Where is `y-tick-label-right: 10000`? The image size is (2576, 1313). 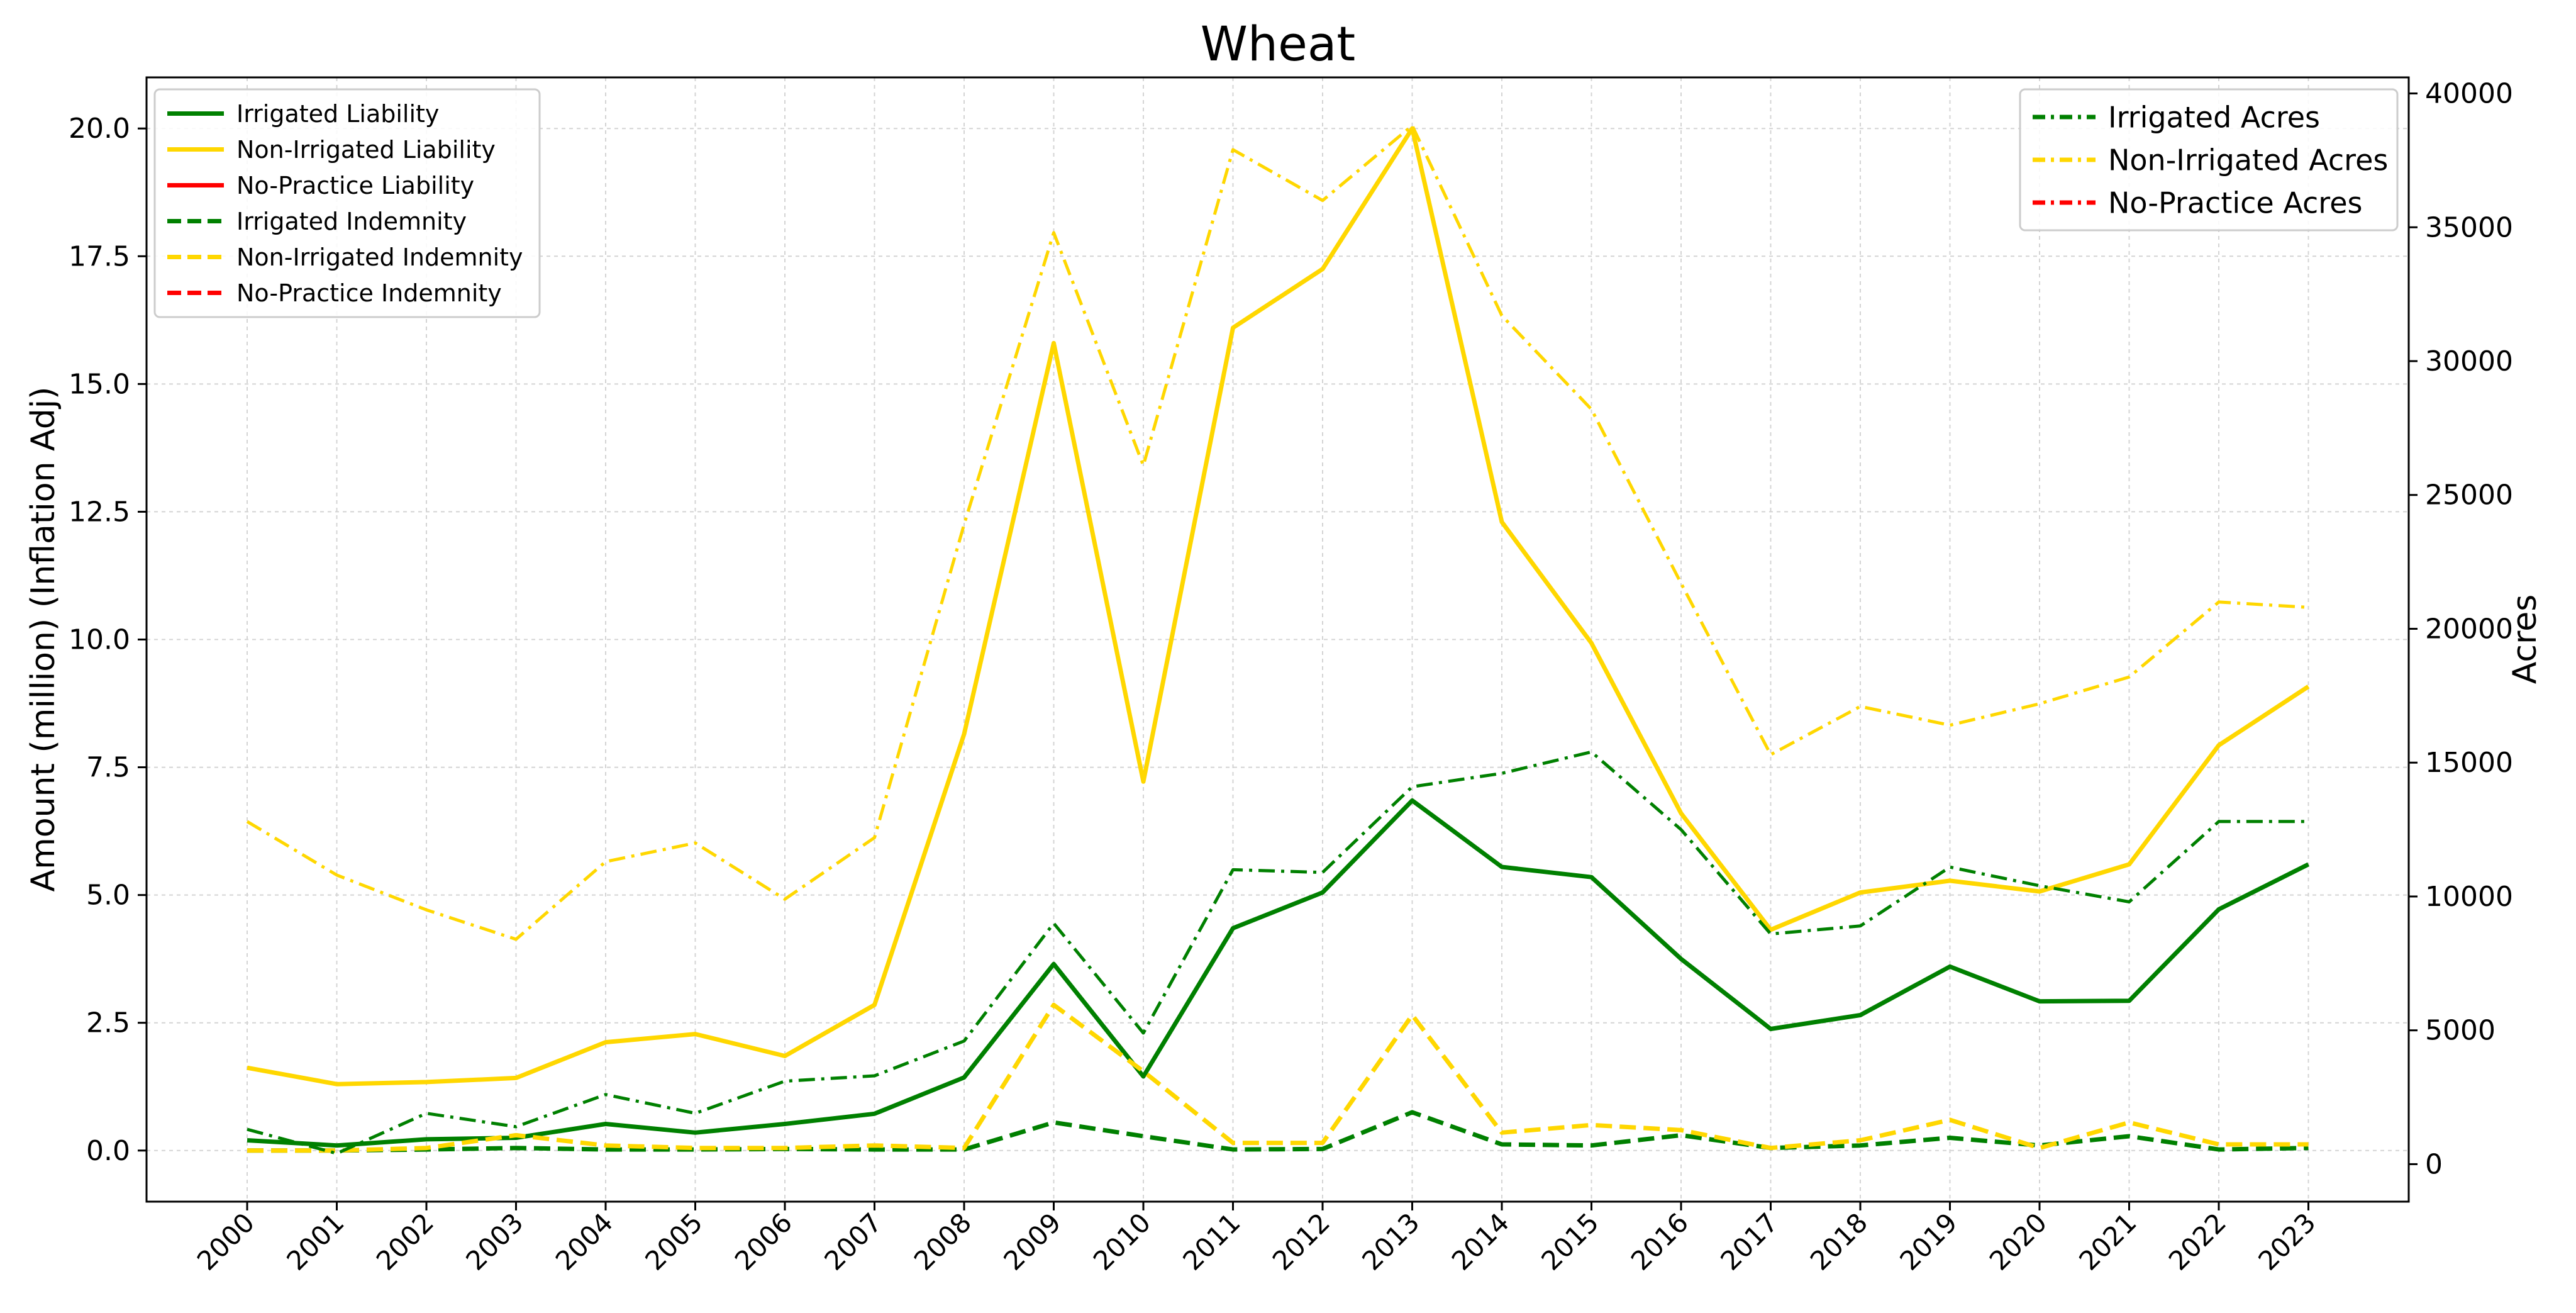
y-tick-label-right: 10000 is located at coordinates (2469, 897).